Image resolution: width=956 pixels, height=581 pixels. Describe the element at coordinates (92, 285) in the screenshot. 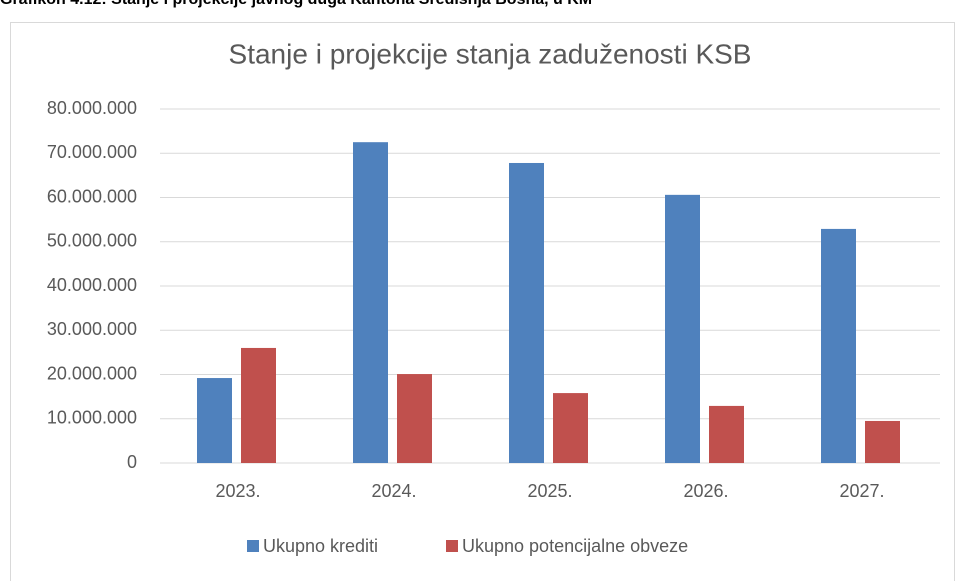

I see `y-tick-label: 40.000.000` at that location.